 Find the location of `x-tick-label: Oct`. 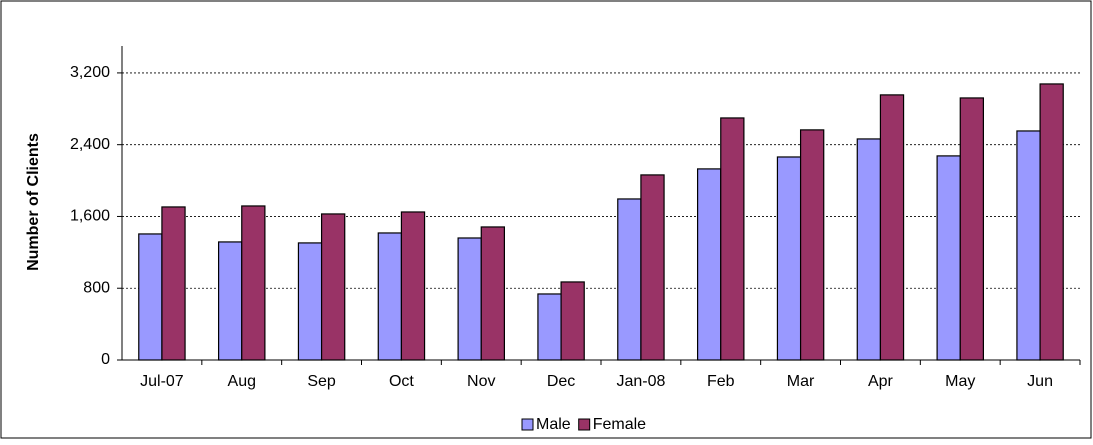

x-tick-label: Oct is located at coordinates (401, 381).